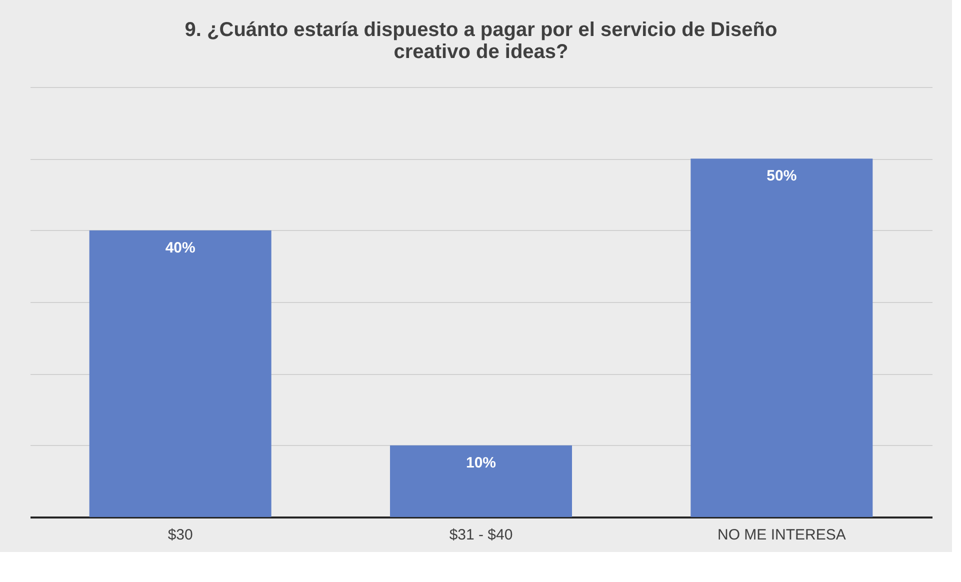  Describe the element at coordinates (481, 52) in the screenshot. I see `text: creativo de ideas?` at that location.